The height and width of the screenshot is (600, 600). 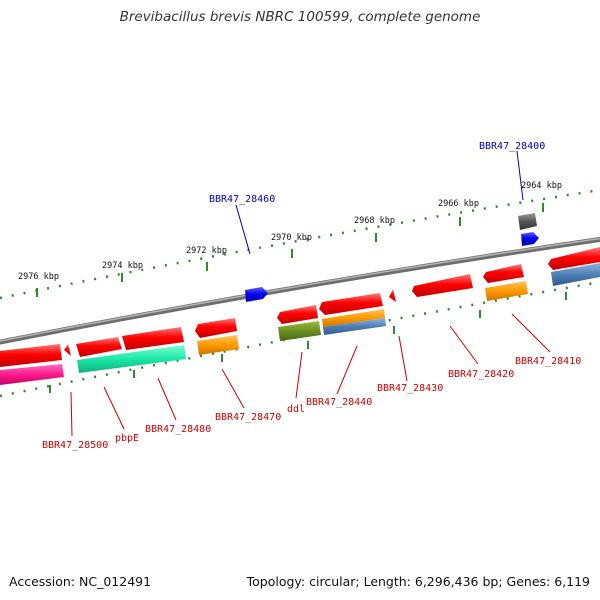 What do you see at coordinates (575, 274) in the screenshot?
I see `gene-box-steel-right` at bounding box center [575, 274].